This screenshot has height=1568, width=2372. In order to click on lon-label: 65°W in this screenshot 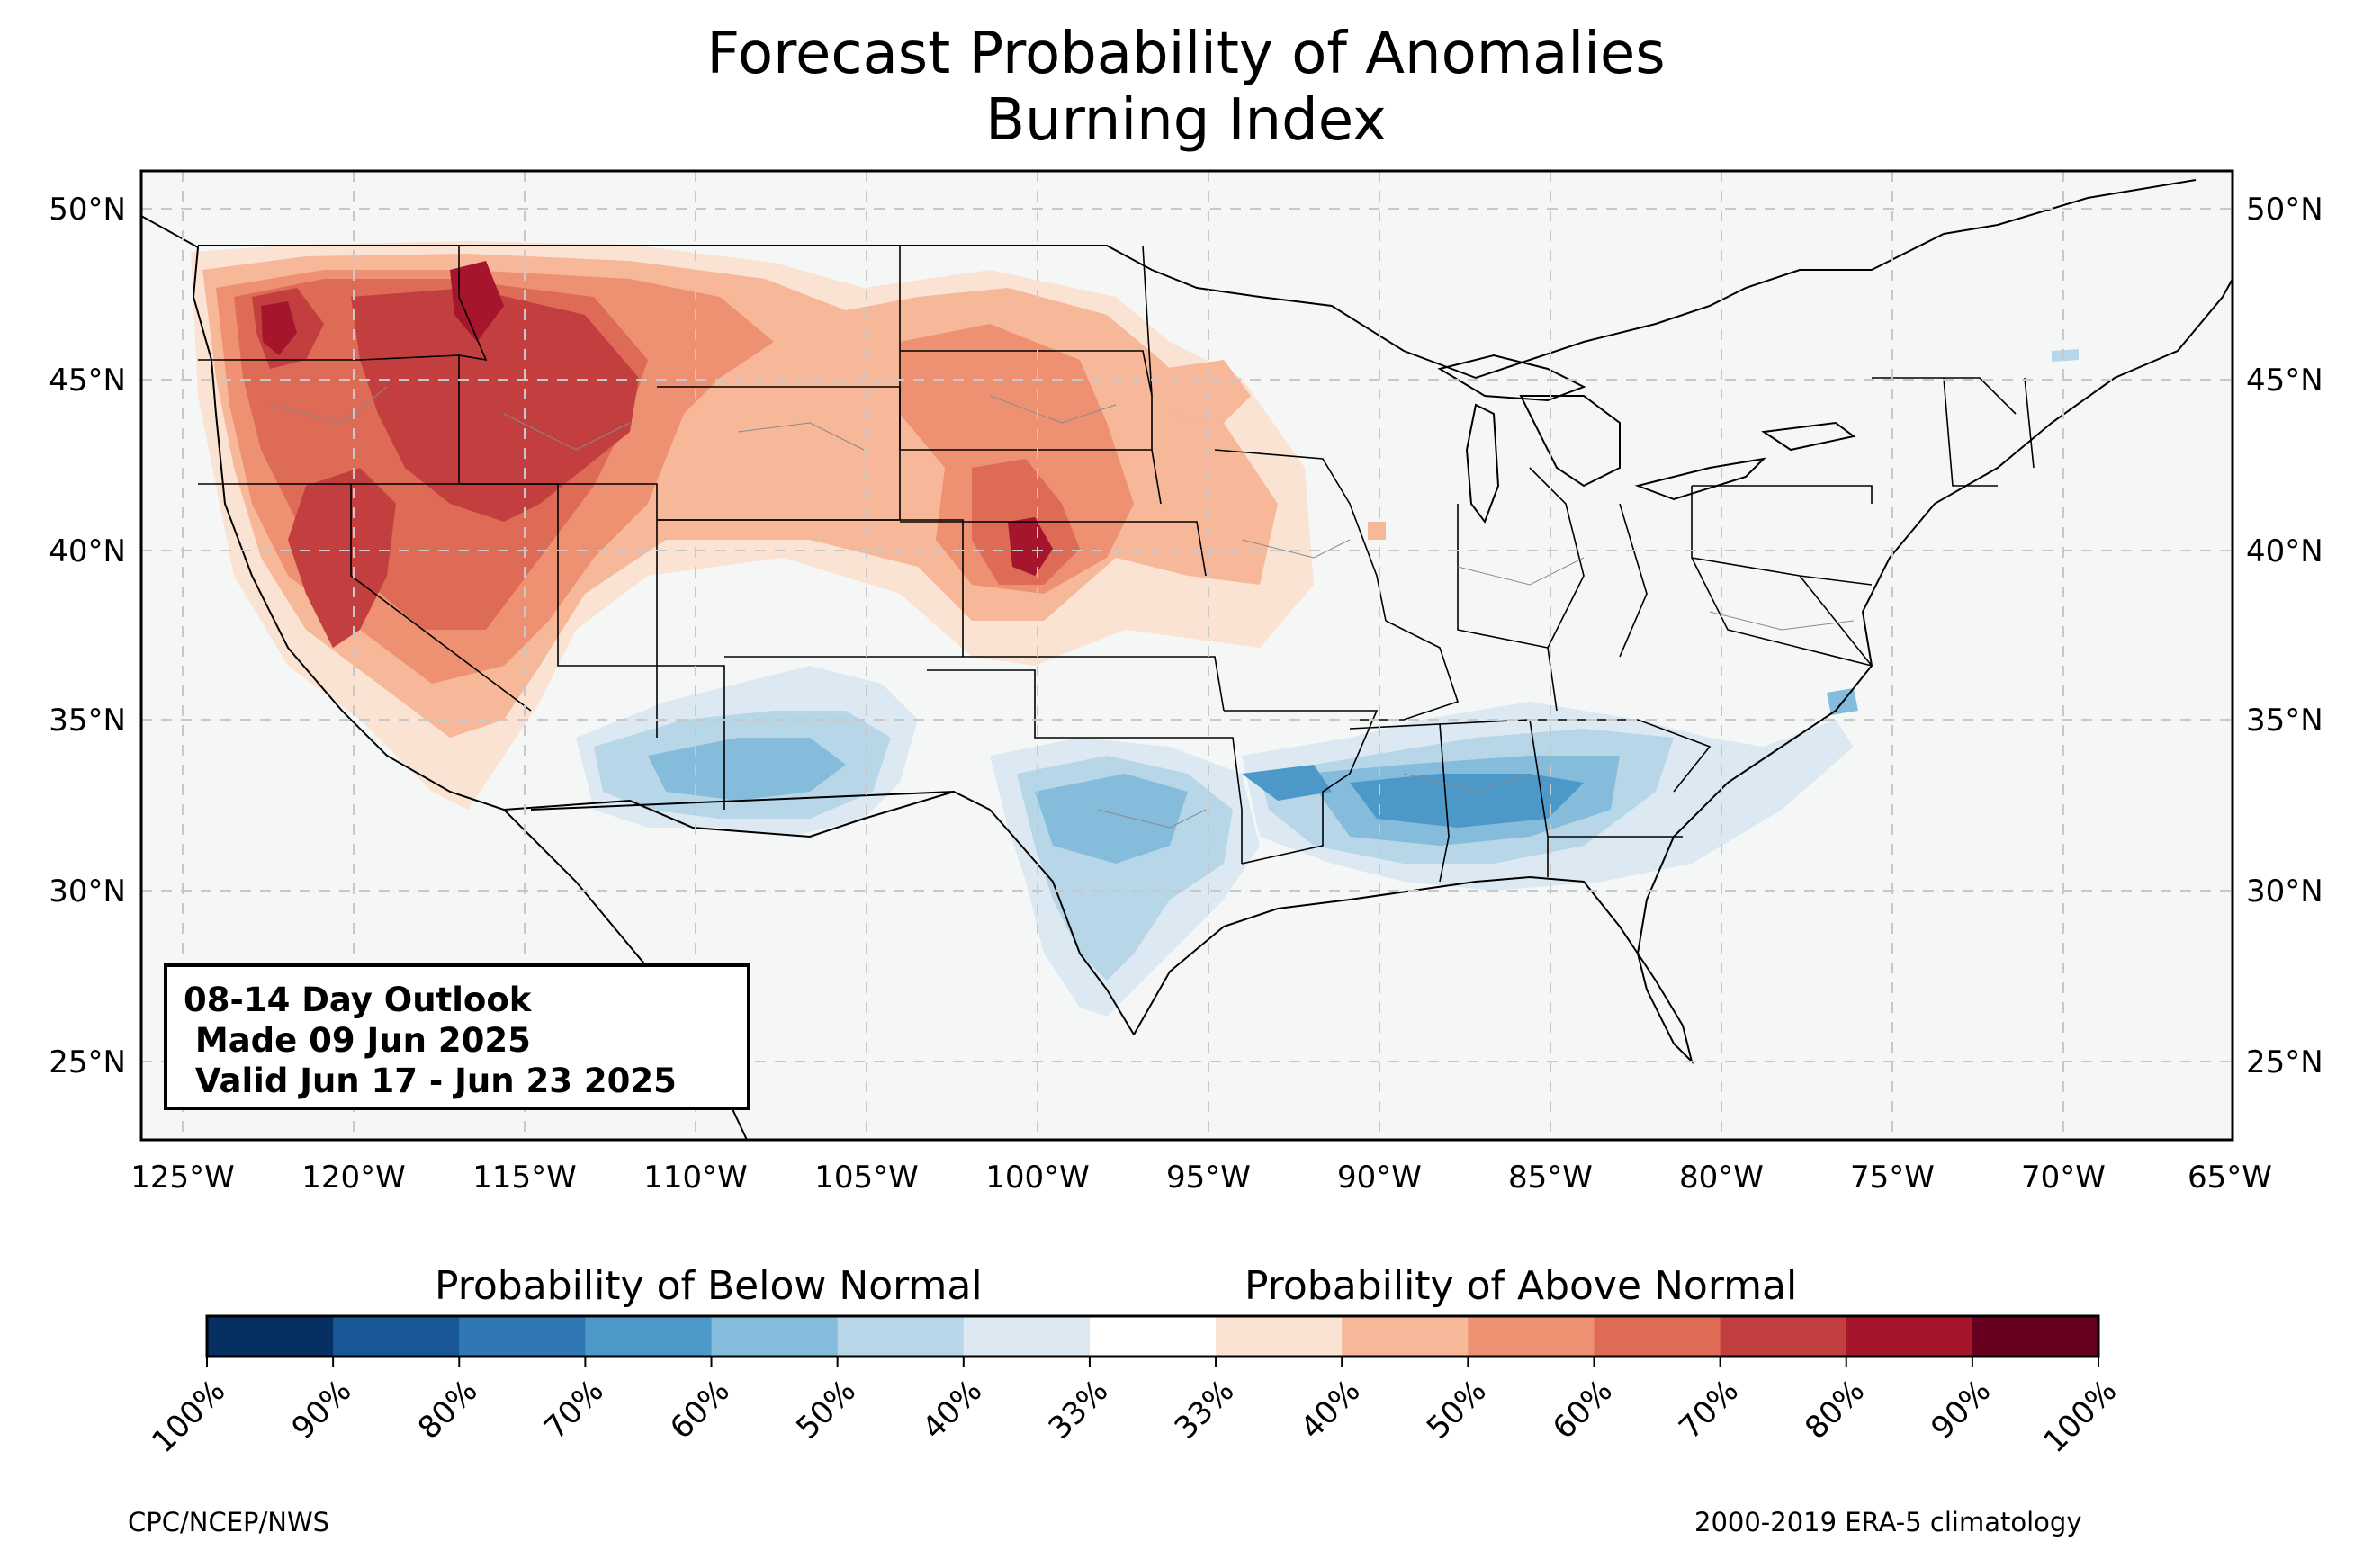, I will do `click(2230, 1178)`.